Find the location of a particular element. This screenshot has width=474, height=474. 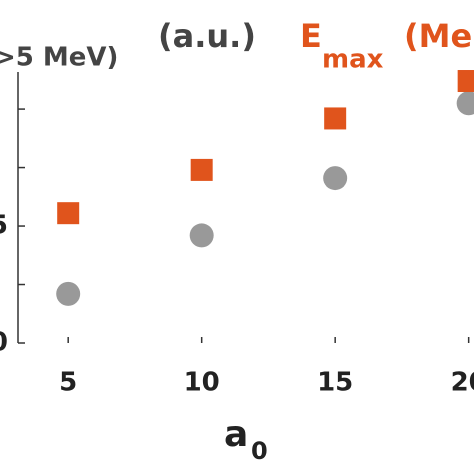

x-tick-label: 5 is located at coordinates (68, 383).